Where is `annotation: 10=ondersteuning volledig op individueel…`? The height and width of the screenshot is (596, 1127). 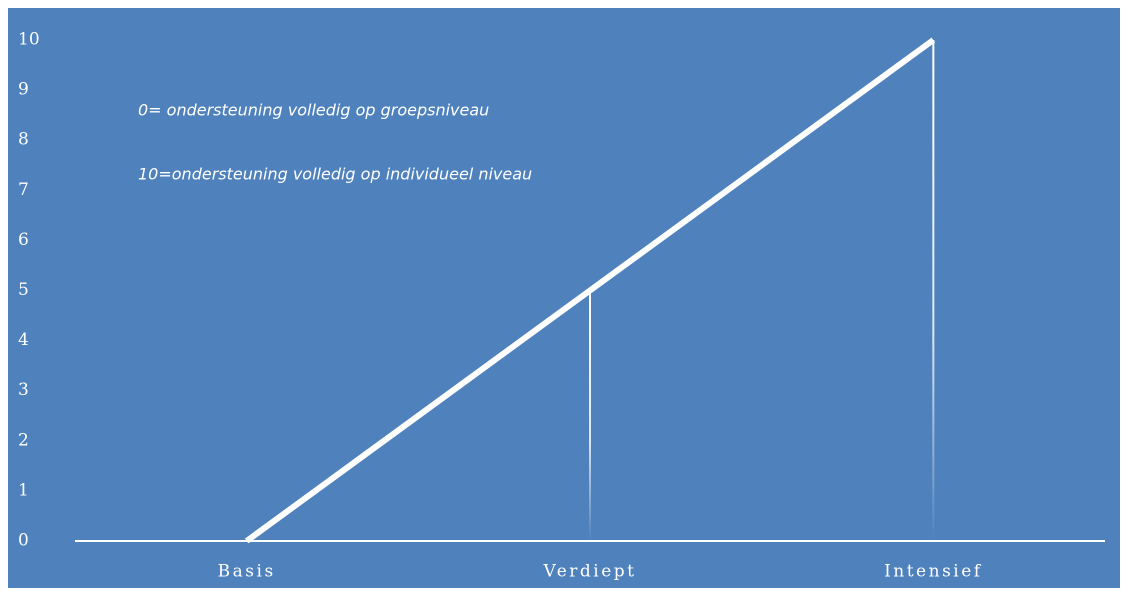 annotation: 10=ondersteuning volledig op individueel… is located at coordinates (335, 174).